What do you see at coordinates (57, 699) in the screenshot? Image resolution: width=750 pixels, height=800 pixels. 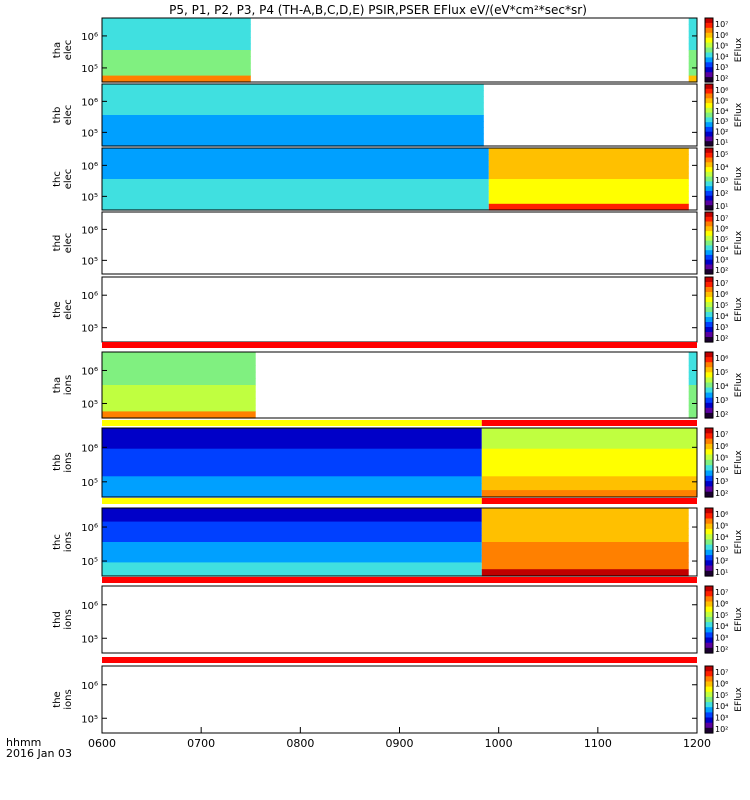 I see `panel-ylabel: the` at bounding box center [57, 699].